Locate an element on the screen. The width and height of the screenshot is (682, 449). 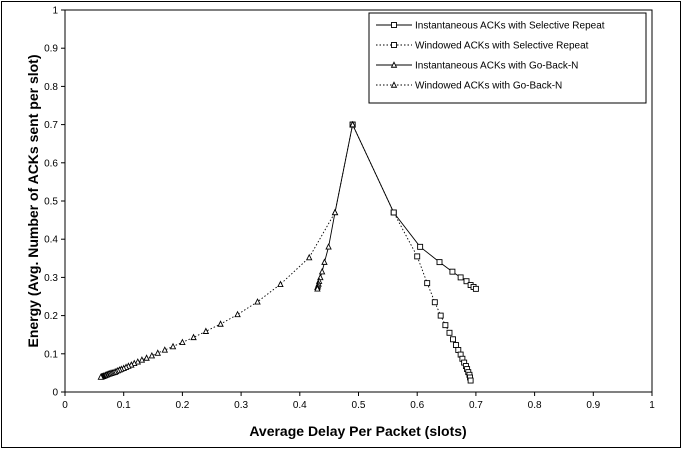
x-tick-label: 0.1 is located at coordinates (124, 405).